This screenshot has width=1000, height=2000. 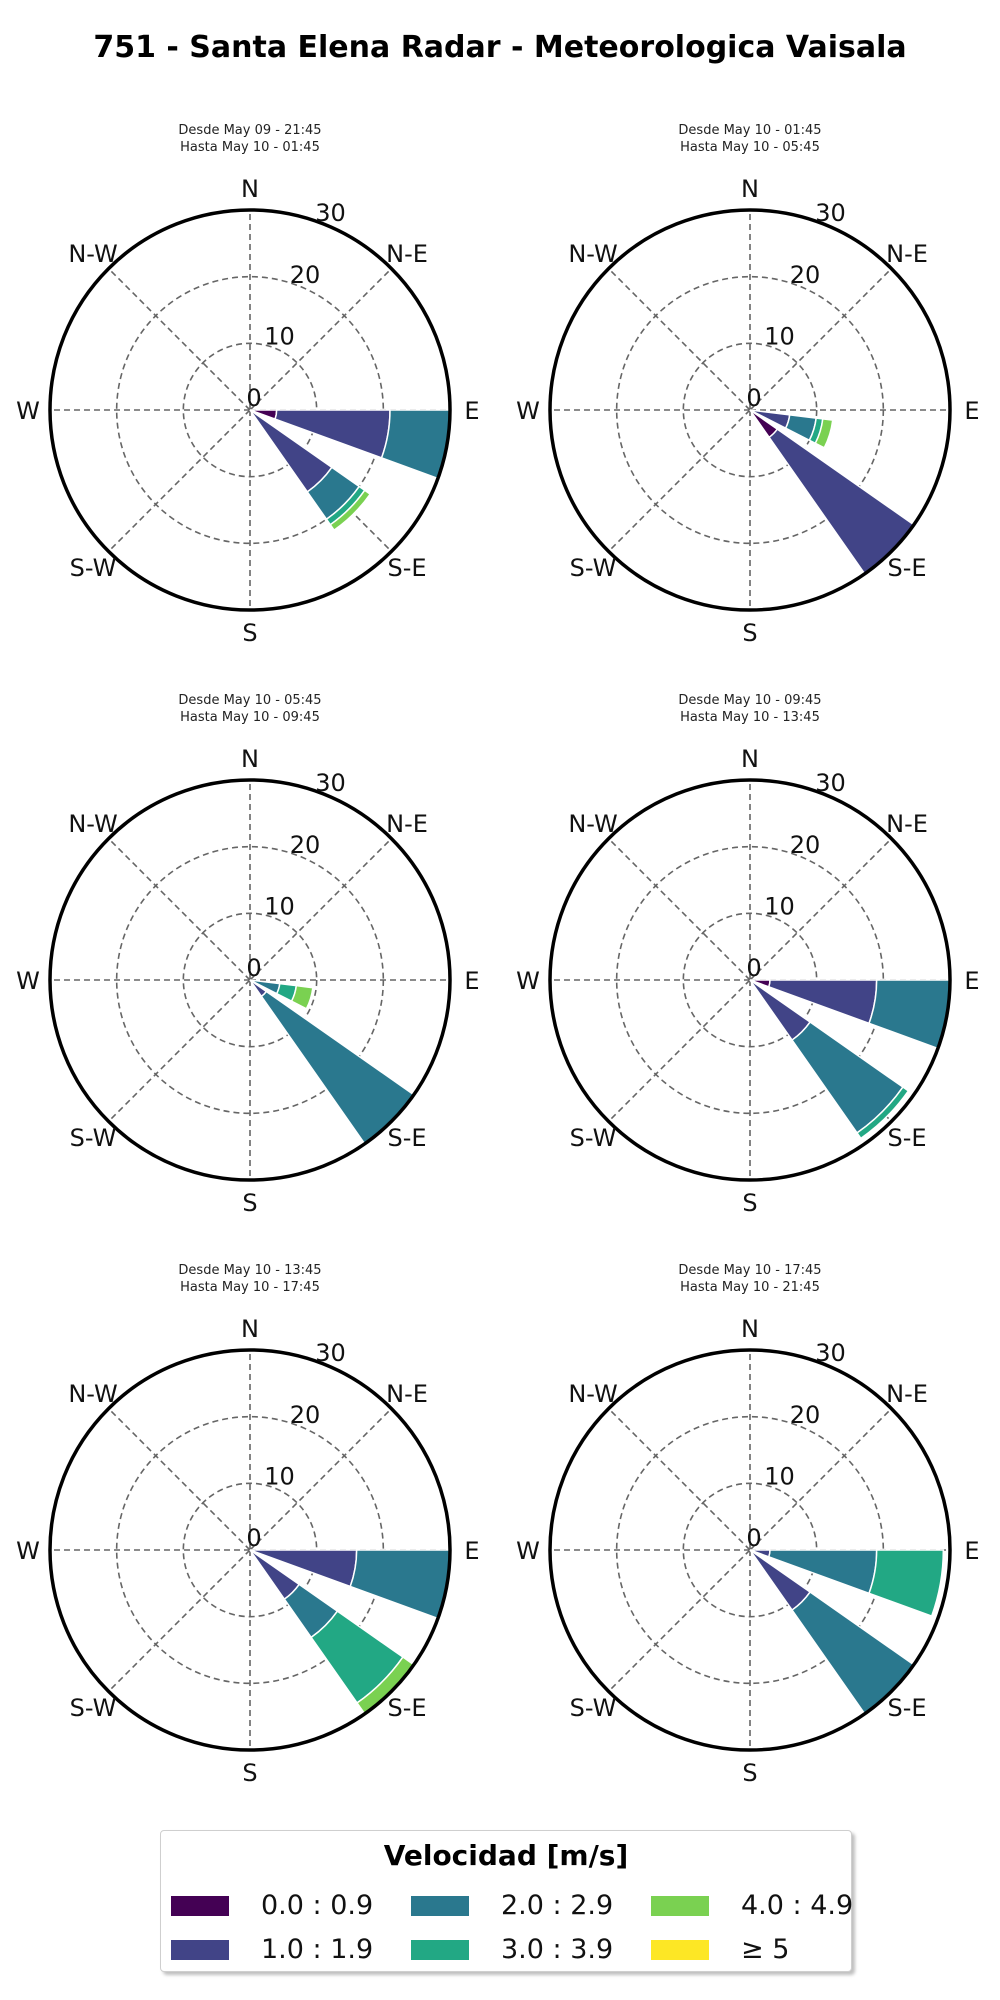 I want to click on legend-label: 4.0 : 4.9, so click(x=797, y=1905).